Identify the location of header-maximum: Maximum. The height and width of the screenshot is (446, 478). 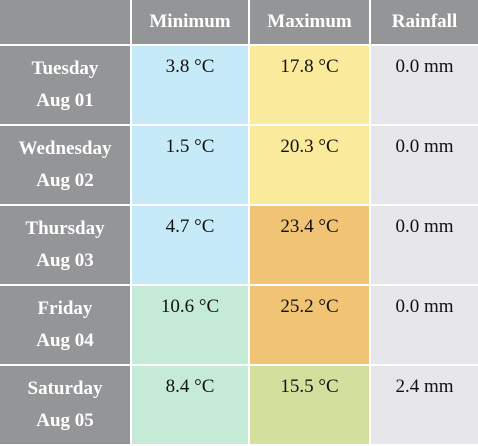
(310, 23).